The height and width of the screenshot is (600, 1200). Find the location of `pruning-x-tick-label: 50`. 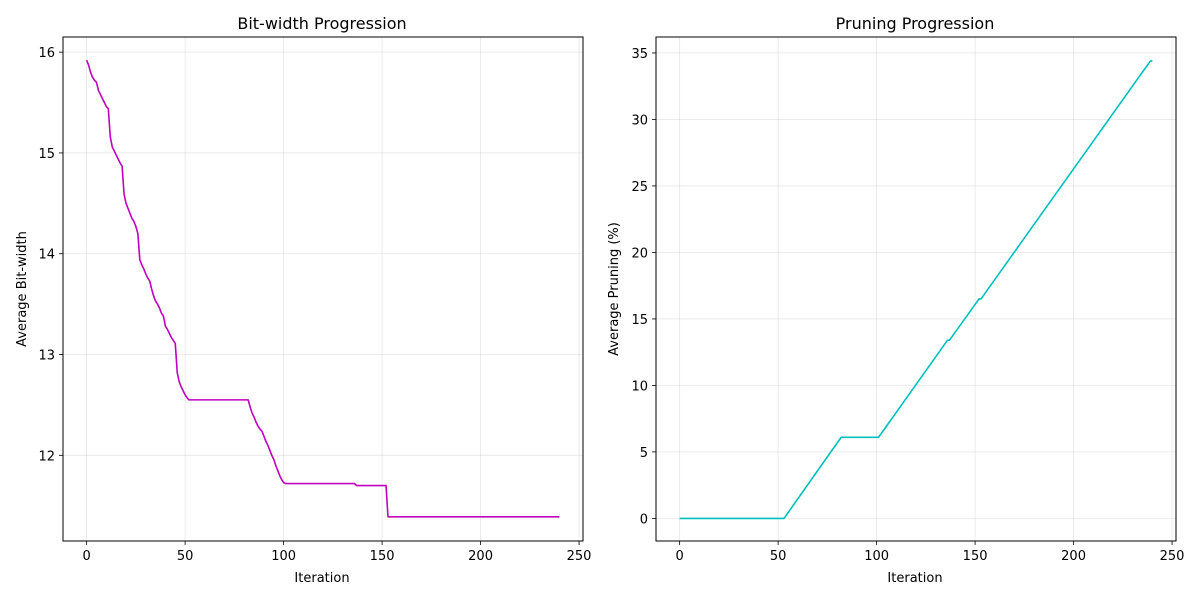

pruning-x-tick-label: 50 is located at coordinates (778, 556).